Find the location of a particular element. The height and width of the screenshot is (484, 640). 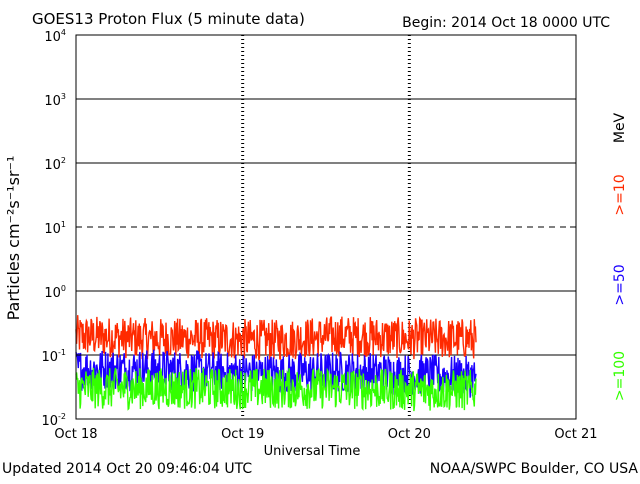

y-tick-label: 10⁴ is located at coordinates (55, 36).